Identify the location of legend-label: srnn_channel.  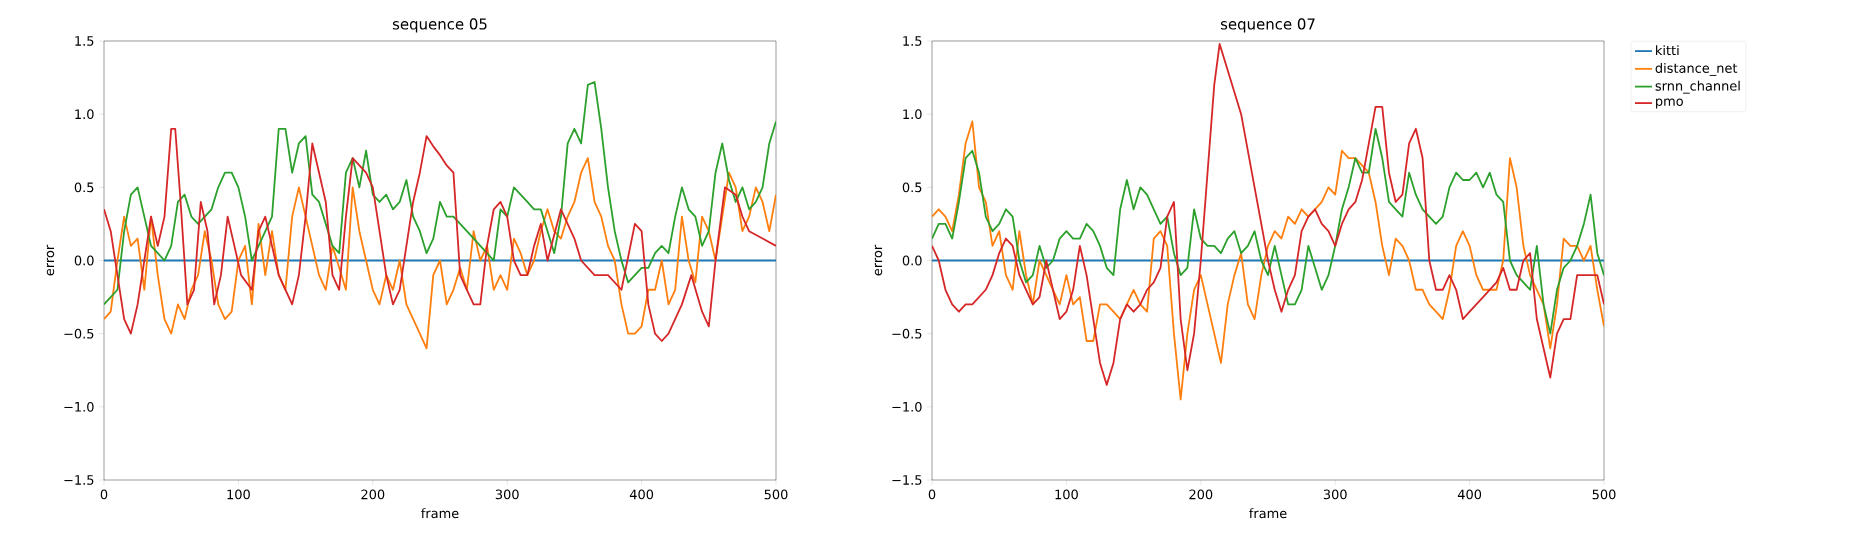
(1697, 87).